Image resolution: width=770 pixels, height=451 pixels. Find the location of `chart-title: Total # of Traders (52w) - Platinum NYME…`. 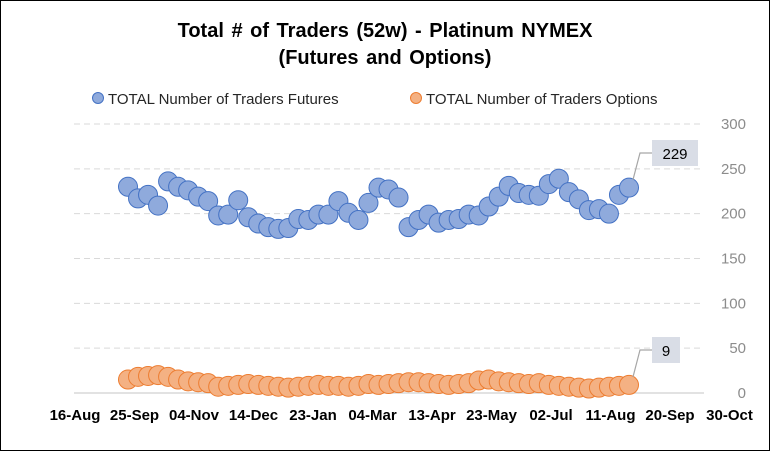

chart-title: Total # of Traders (52w) - Platinum NYME… is located at coordinates (385, 45).